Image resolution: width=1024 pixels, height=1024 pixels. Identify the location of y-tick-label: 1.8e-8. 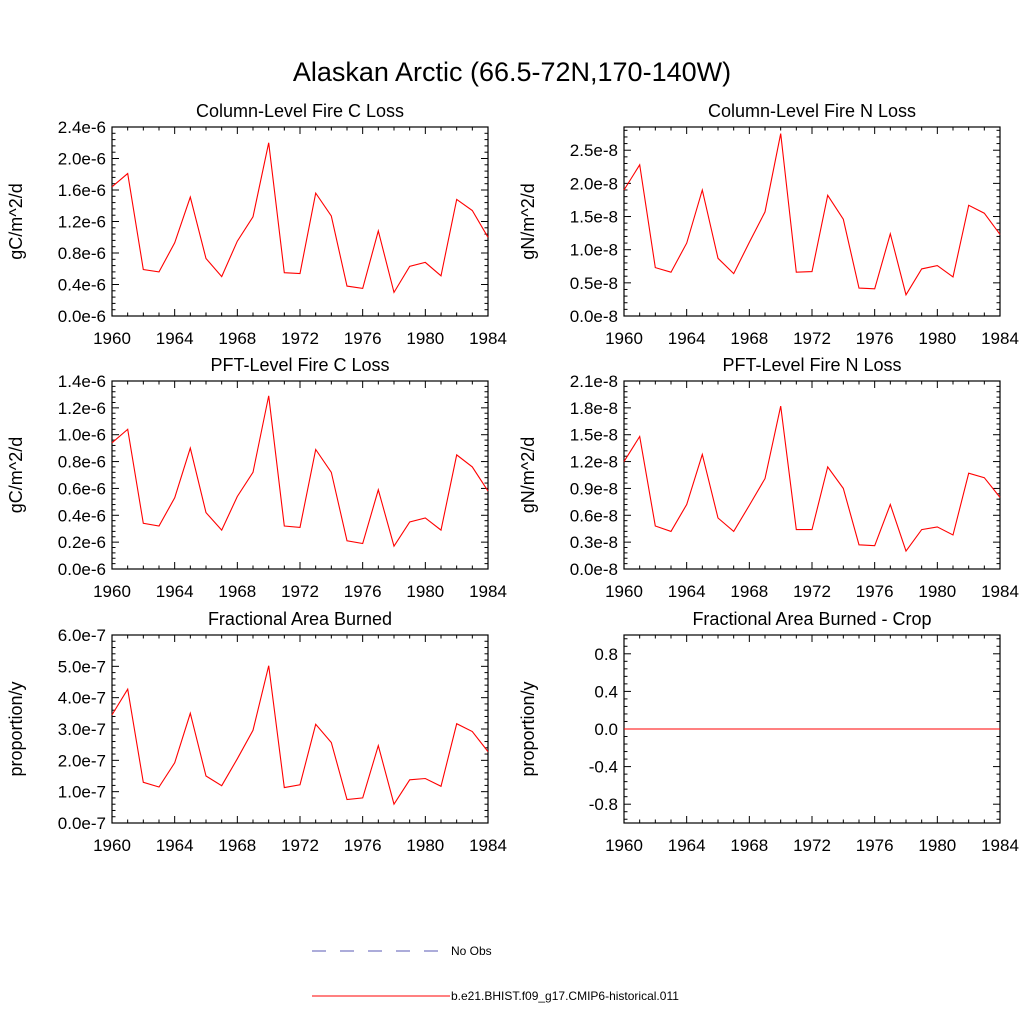
(594, 408).